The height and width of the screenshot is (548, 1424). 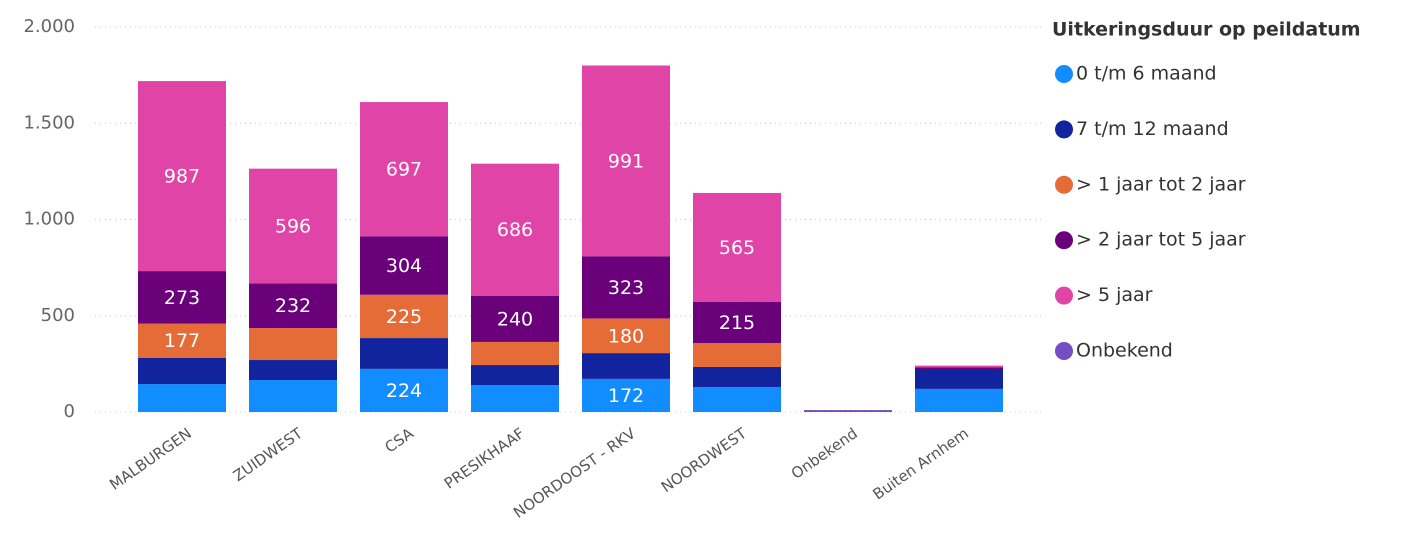 I want to click on legend-label: 0 t/m 6 maand, so click(x=1146, y=74).